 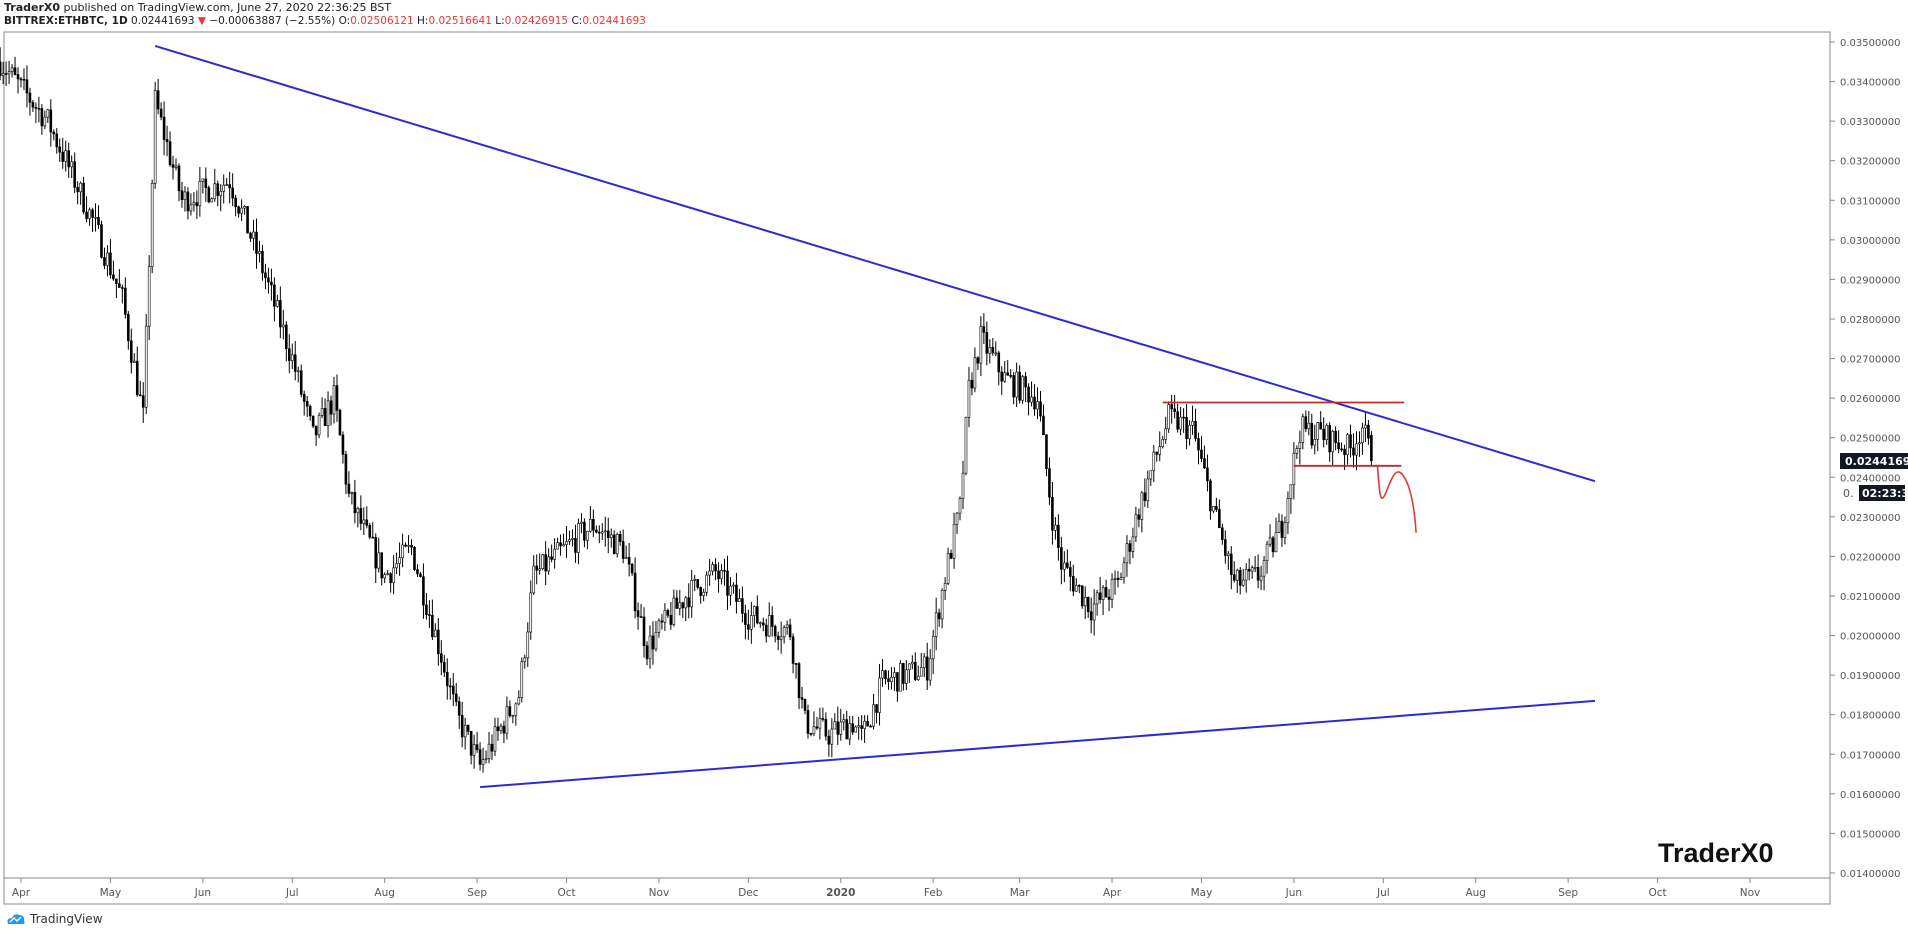 What do you see at coordinates (1885, 493) in the screenshot?
I see `bar-countdown: 02:23:37` at bounding box center [1885, 493].